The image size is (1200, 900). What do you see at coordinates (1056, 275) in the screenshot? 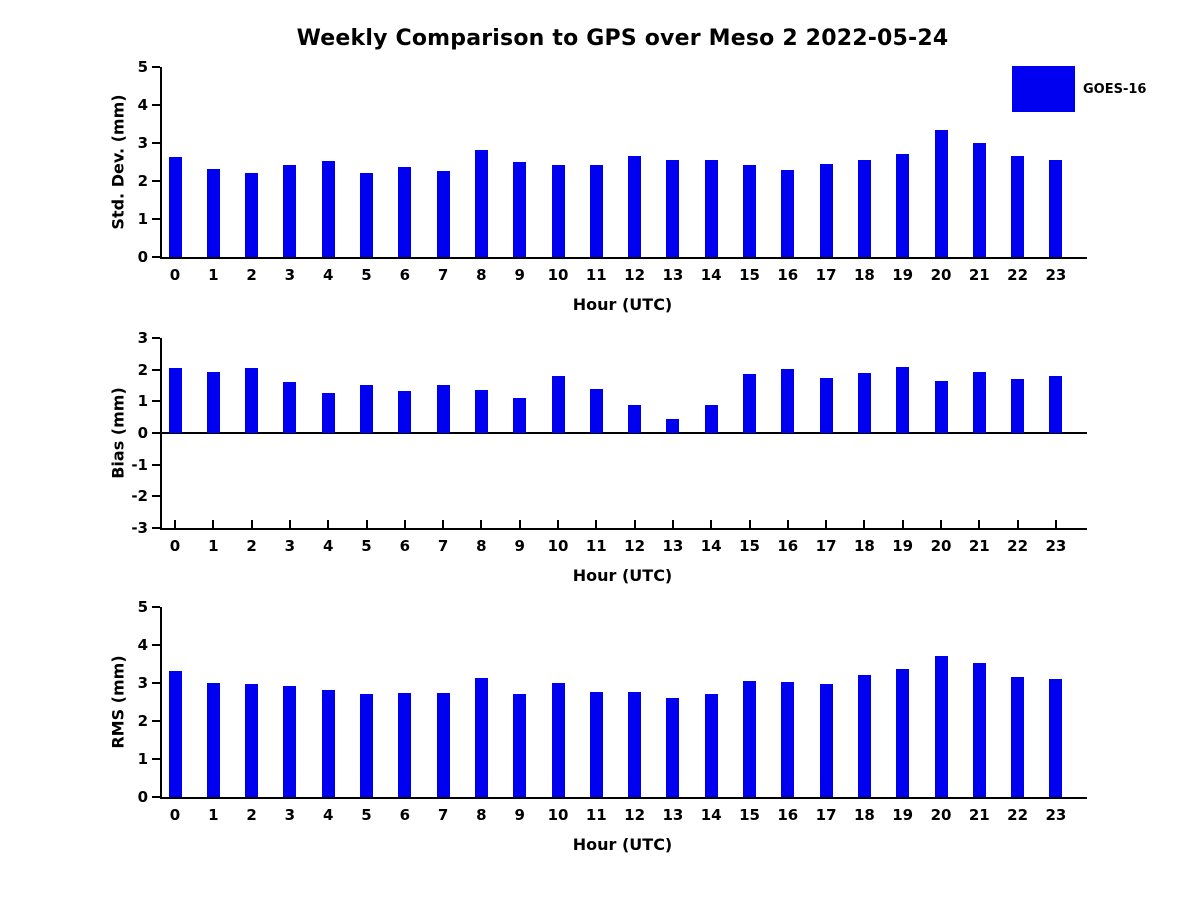
I see `x-tick-label: 23` at bounding box center [1056, 275].